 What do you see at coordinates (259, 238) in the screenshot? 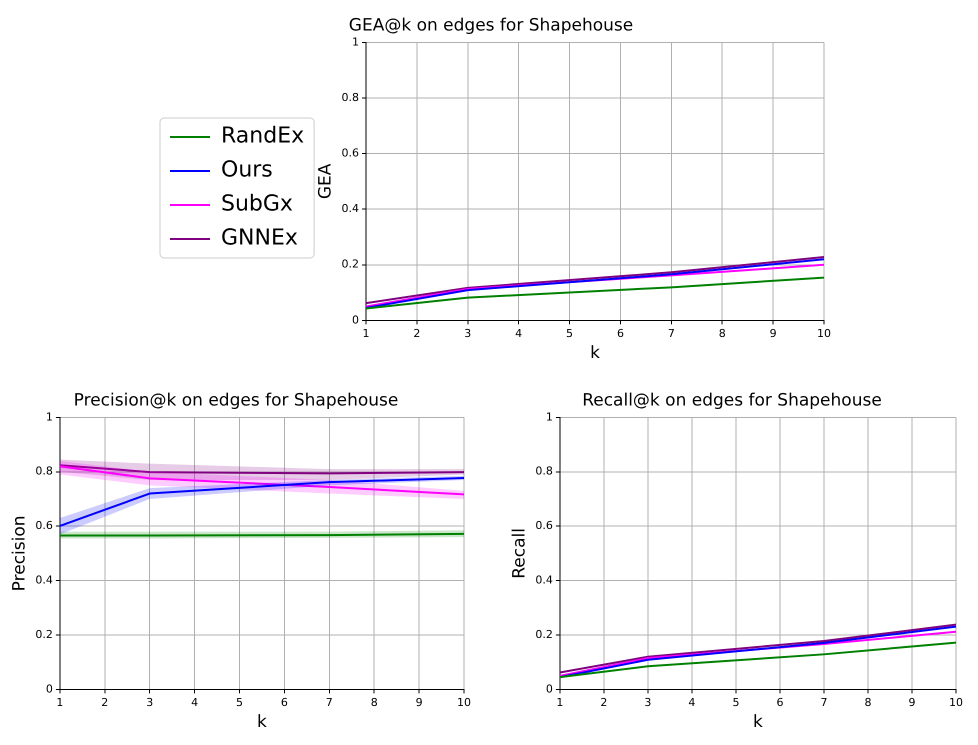
I see `legend-label: GNNEx` at bounding box center [259, 238].